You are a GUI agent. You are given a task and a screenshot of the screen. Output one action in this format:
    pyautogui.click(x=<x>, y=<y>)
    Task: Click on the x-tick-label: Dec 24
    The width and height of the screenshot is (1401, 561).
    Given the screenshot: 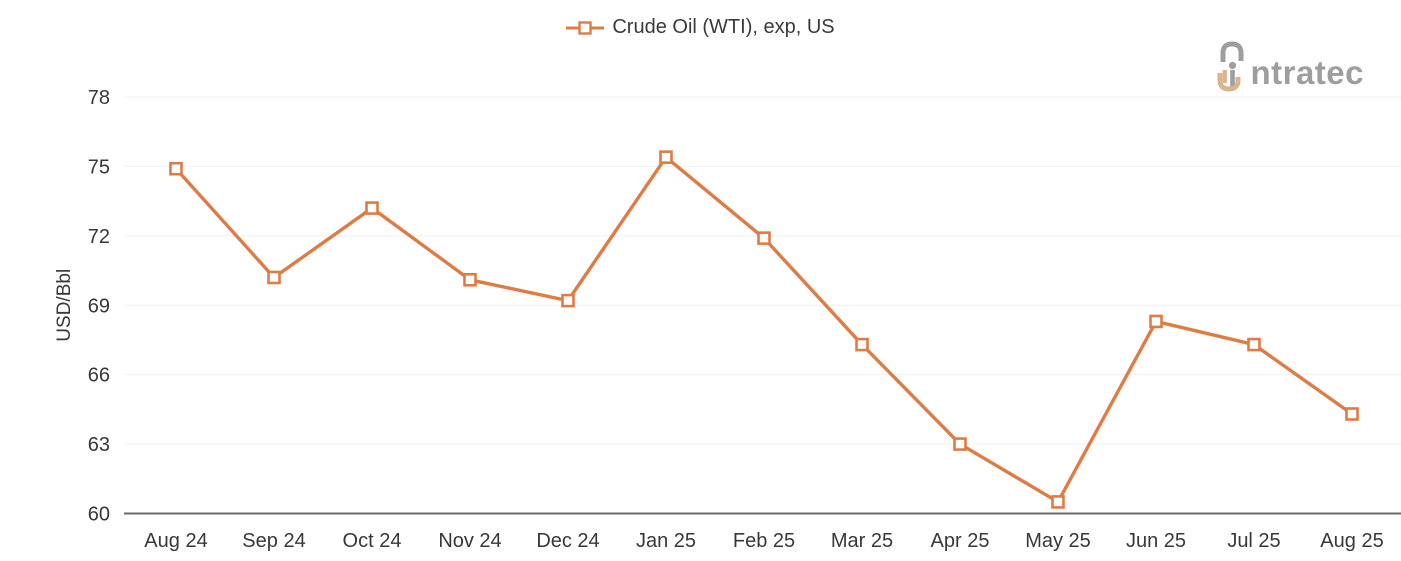 What is the action you would take?
    pyautogui.click(x=567, y=541)
    